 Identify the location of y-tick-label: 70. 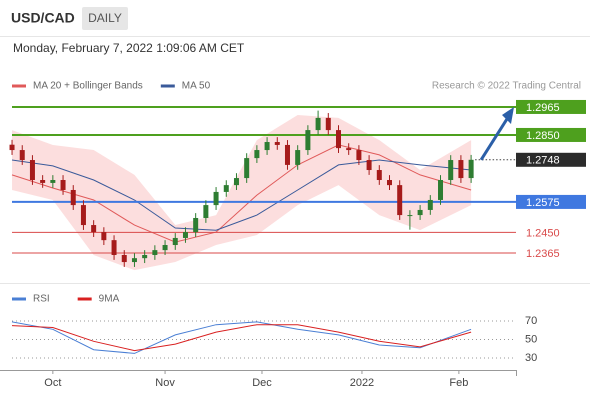
(531, 321).